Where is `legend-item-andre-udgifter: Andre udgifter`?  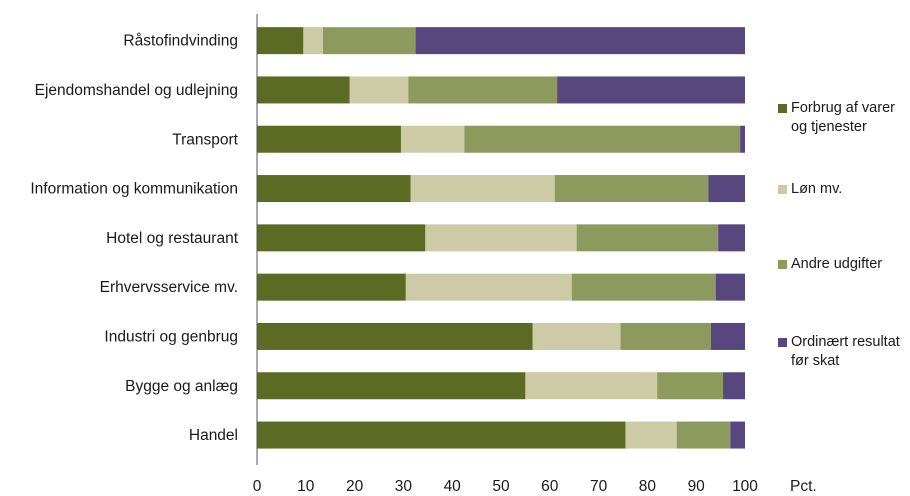 legend-item-andre-udgifter: Andre udgifter is located at coordinates (842, 264).